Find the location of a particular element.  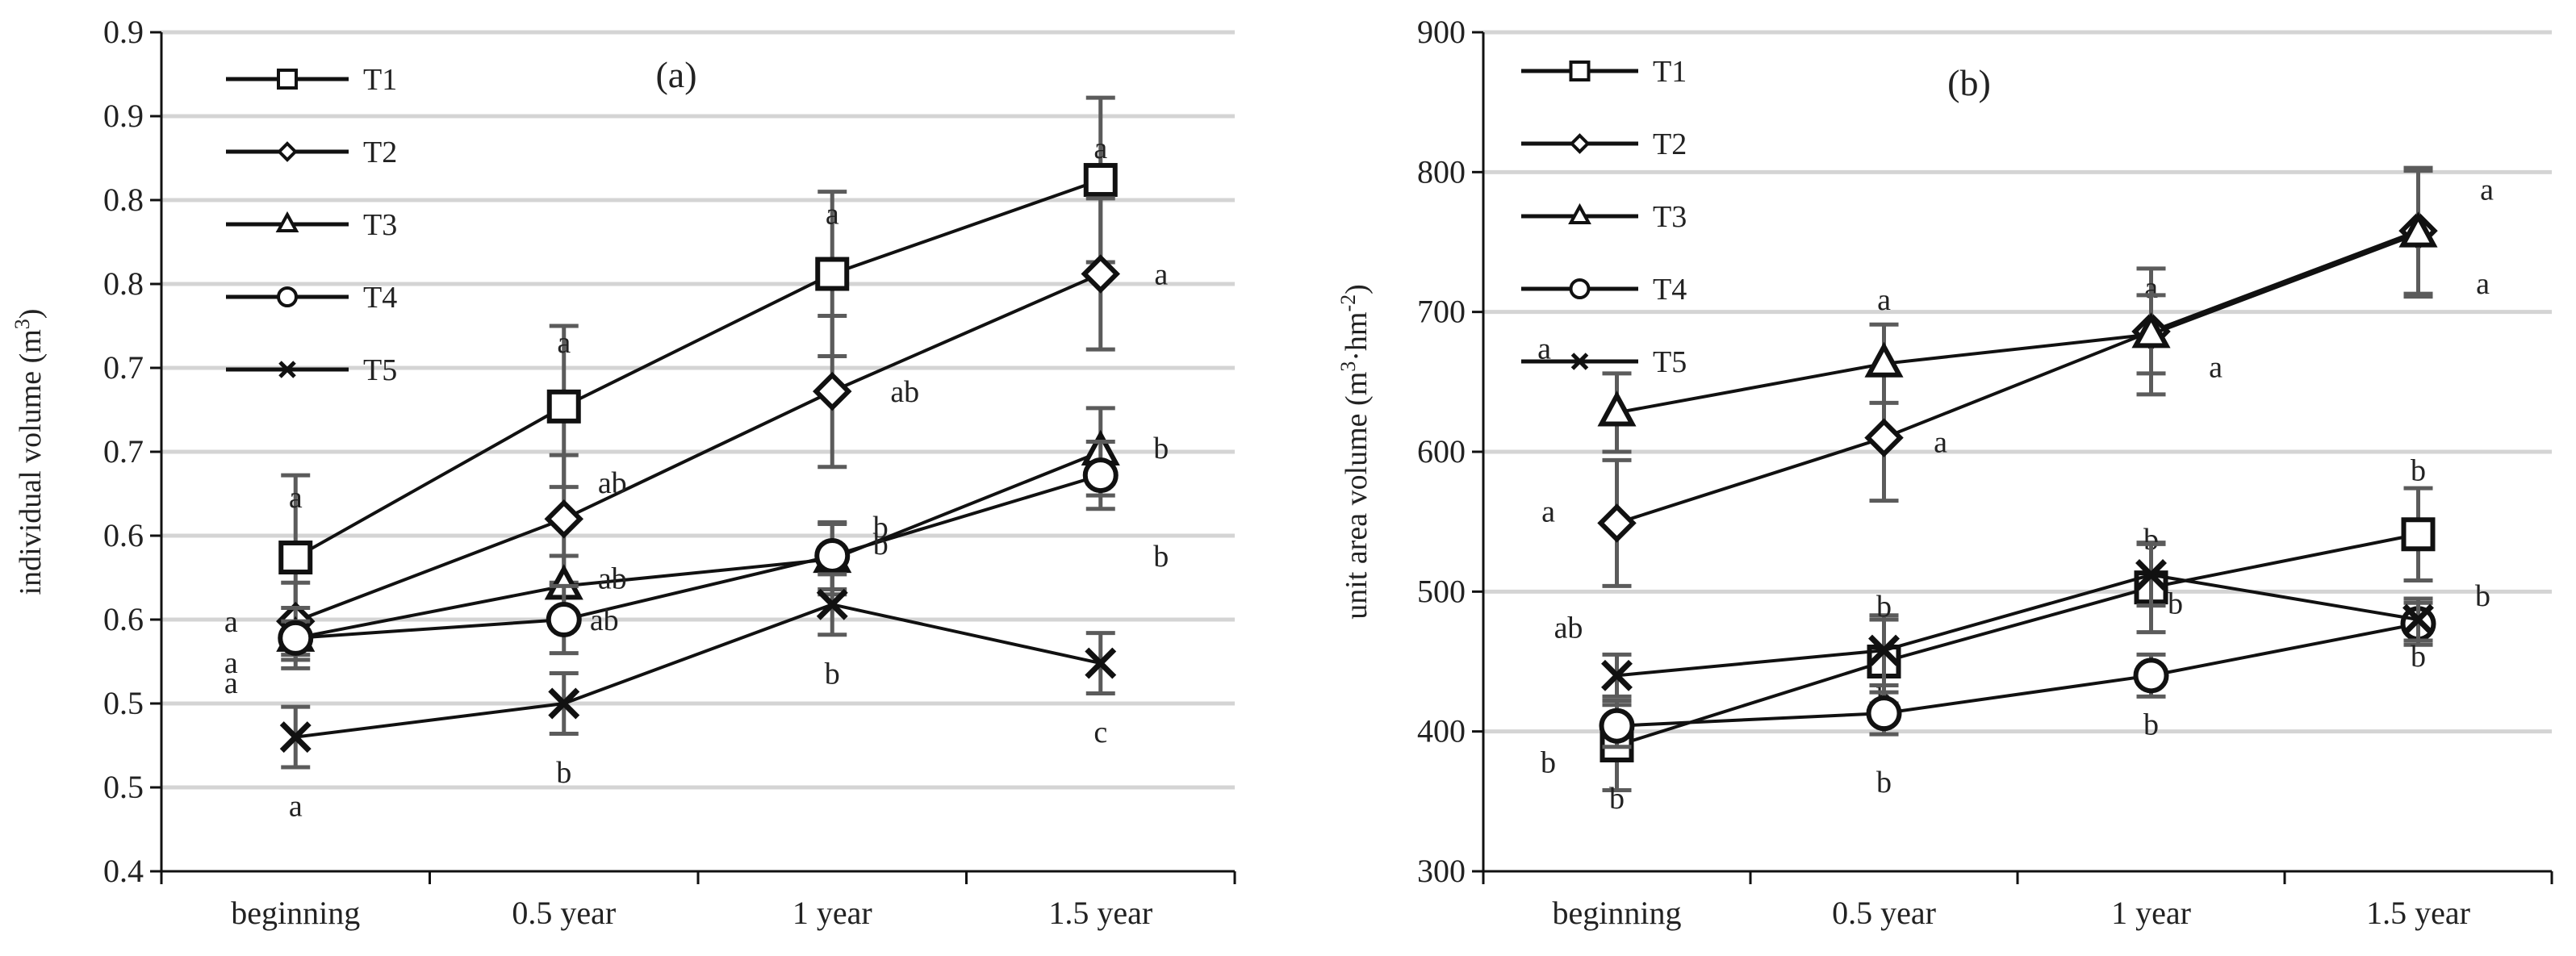

panel-label: (a) is located at coordinates (675, 74).